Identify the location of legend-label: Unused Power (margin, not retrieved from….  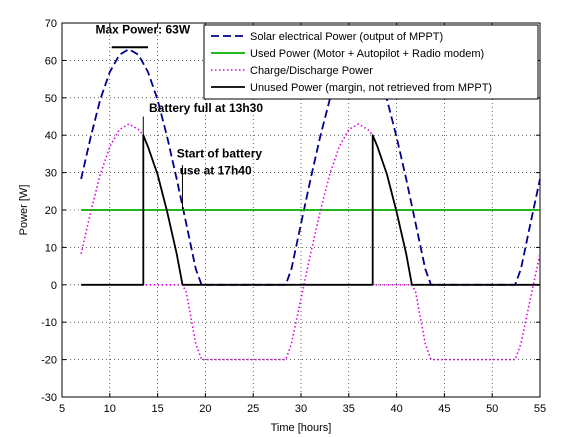
(371, 88).